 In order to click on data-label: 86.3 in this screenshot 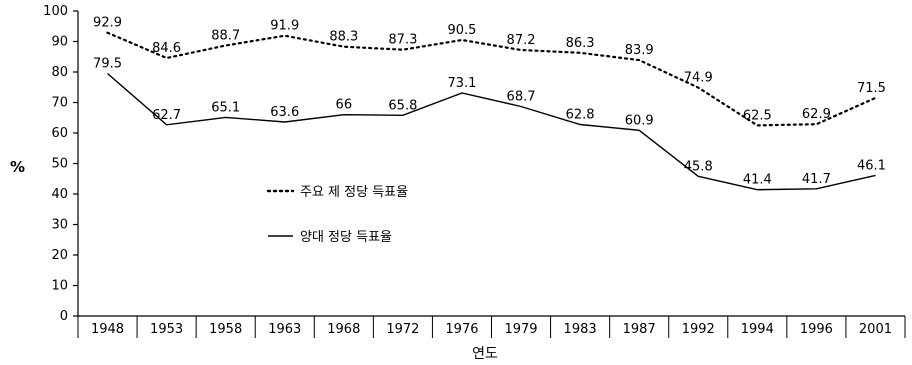, I will do `click(580, 43)`.